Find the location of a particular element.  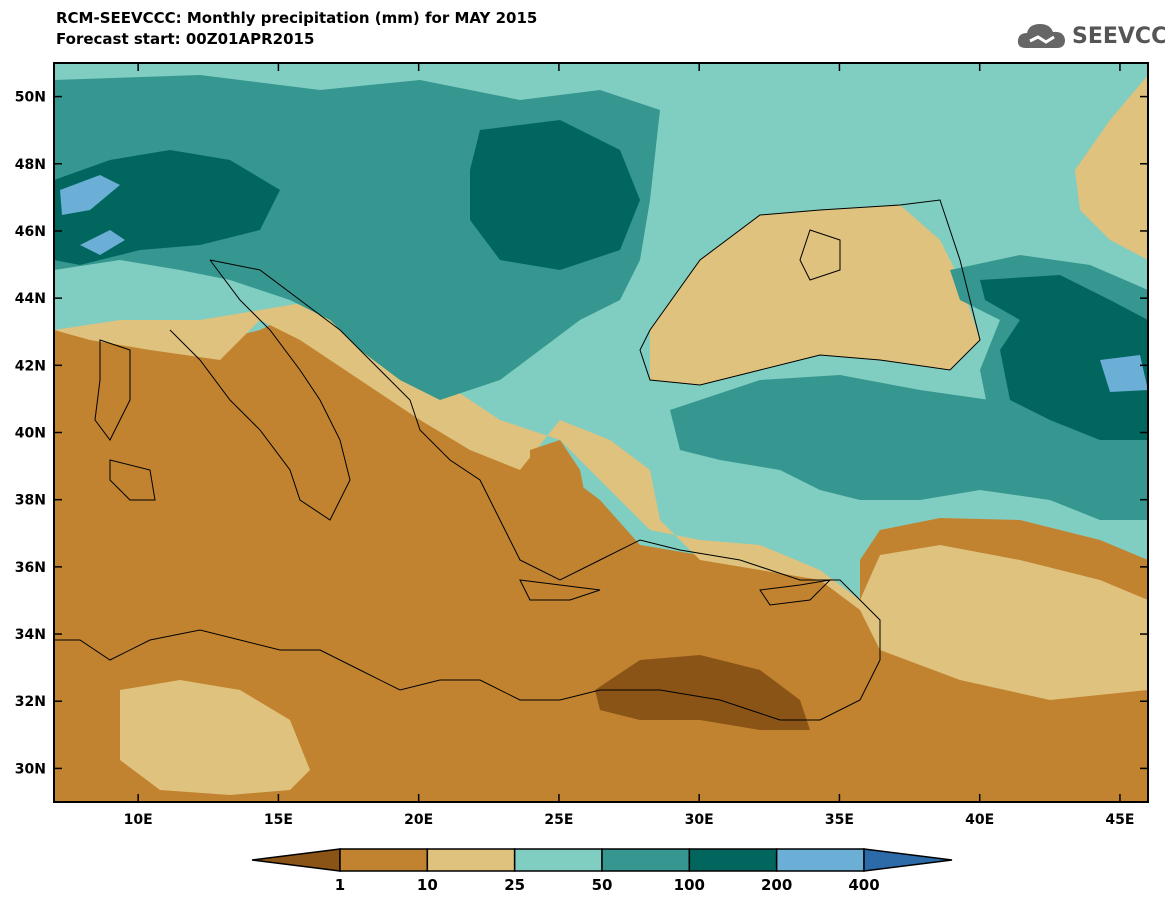

y-tick-label: 50N is located at coordinates (30, 98).